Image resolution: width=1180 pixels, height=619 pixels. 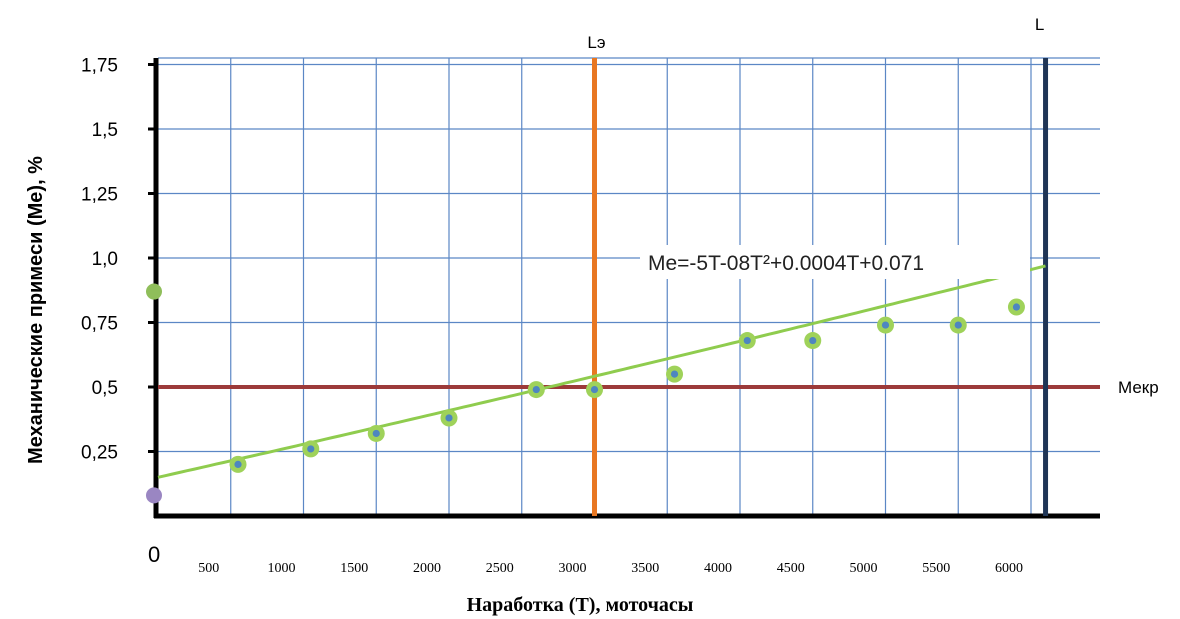 I want to click on equation-background, so click(x=835, y=262).